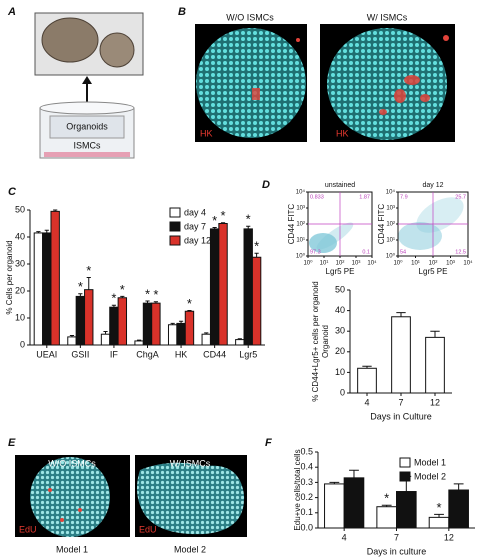 Image resolution: width=490 pixels, height=559 pixels. Describe the element at coordinates (306, 512) in the screenshot. I see `y-tick-label: 0.1` at that location.